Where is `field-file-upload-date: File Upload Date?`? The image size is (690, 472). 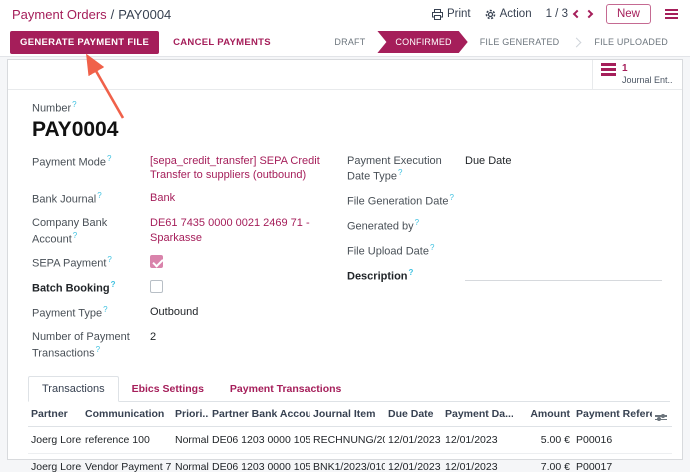
field-file-upload-date: File Upload Date? is located at coordinates (391, 250).